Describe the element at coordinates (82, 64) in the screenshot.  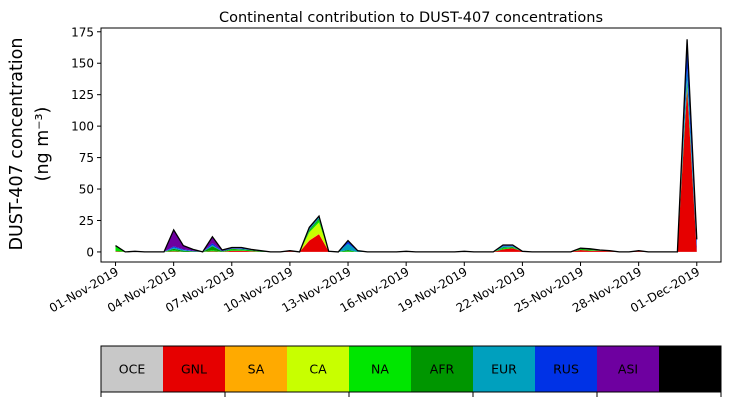
I see `y-tick-label: 150` at that location.